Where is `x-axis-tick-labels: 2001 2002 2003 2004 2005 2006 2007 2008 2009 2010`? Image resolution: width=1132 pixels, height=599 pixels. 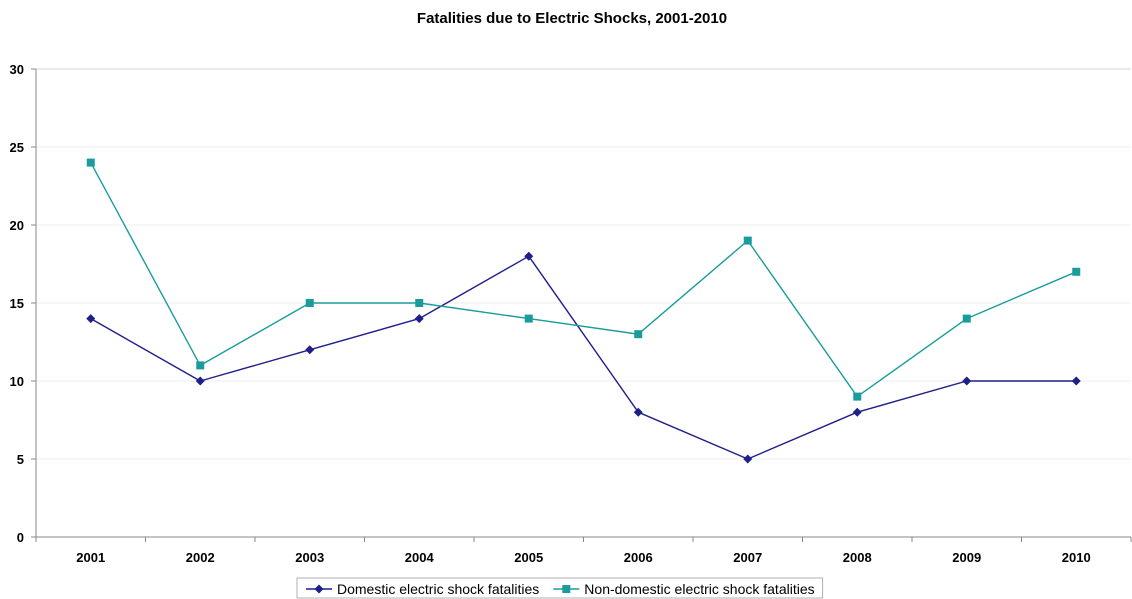
x-axis-tick-labels: 2001 2002 2003 2004 2005 2006 2007 2008 2009 2010 is located at coordinates (583, 557).